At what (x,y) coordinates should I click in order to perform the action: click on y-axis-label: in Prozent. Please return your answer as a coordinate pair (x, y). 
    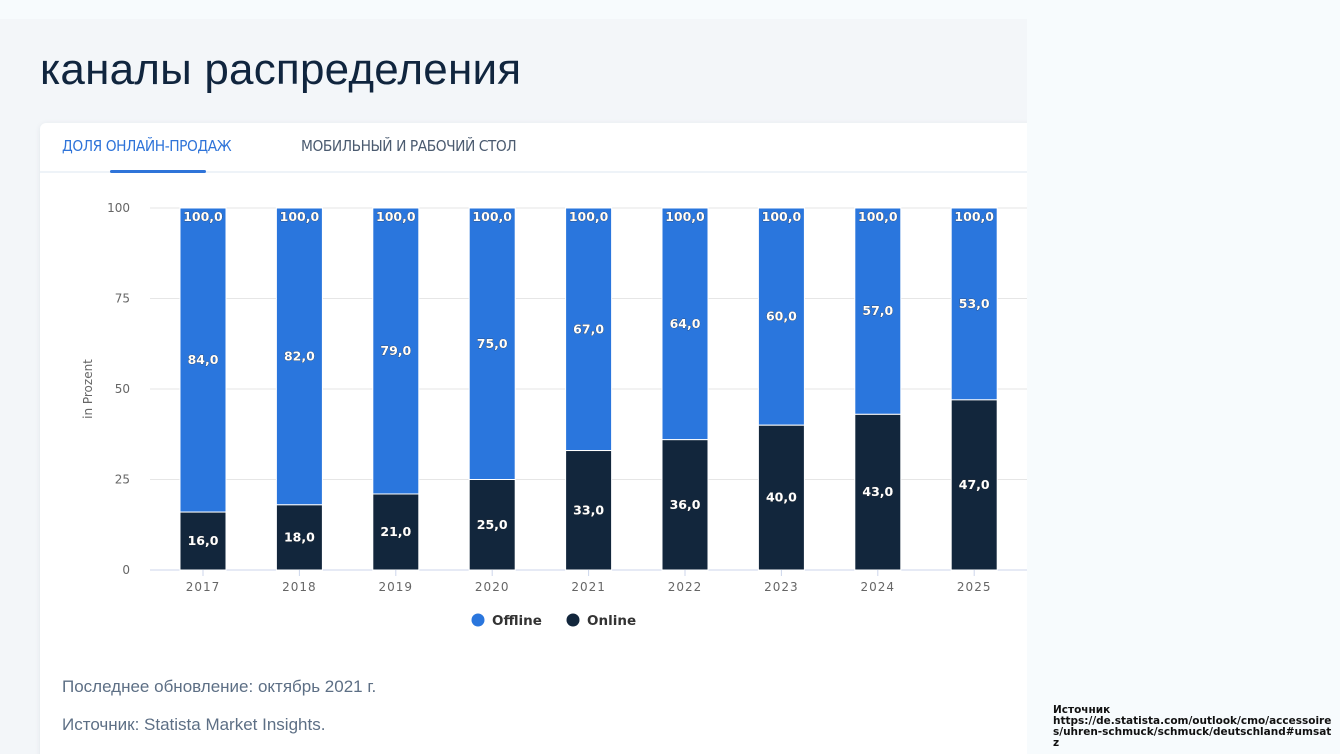
    Looking at the image, I should click on (88, 389).